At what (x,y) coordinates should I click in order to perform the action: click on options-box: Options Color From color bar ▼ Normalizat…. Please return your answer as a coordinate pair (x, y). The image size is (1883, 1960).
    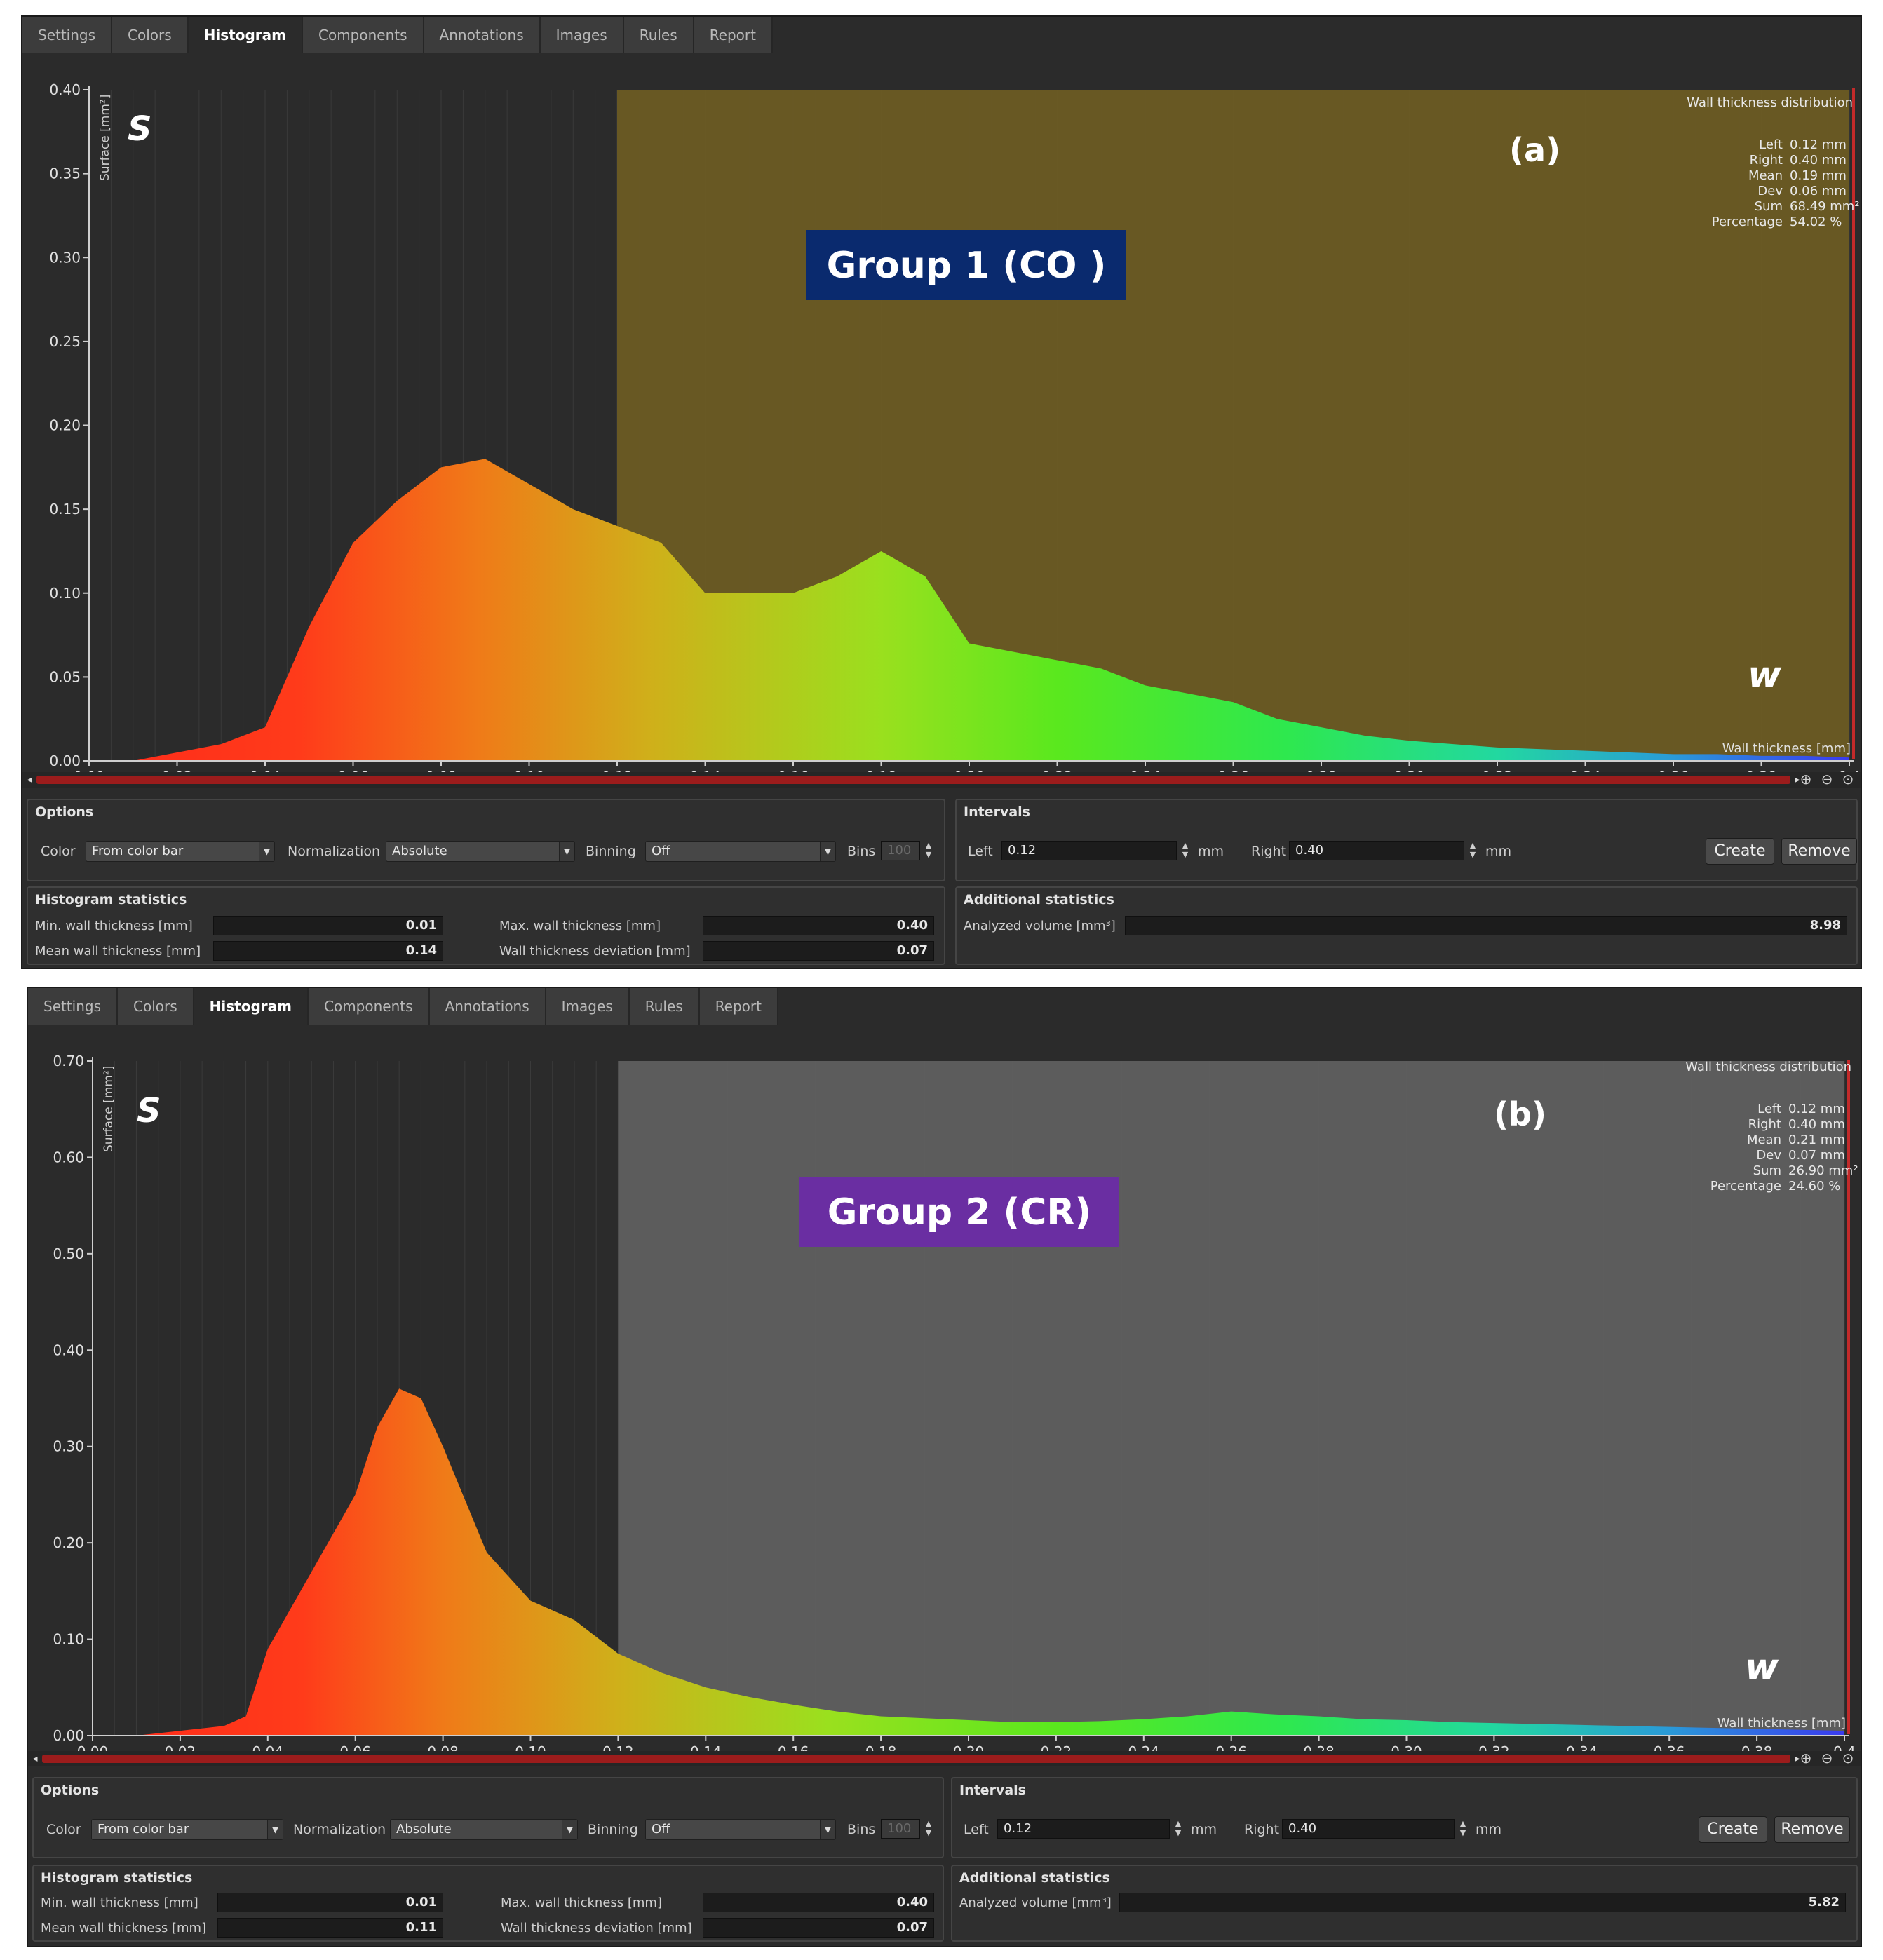
    Looking at the image, I should click on (488, 1817).